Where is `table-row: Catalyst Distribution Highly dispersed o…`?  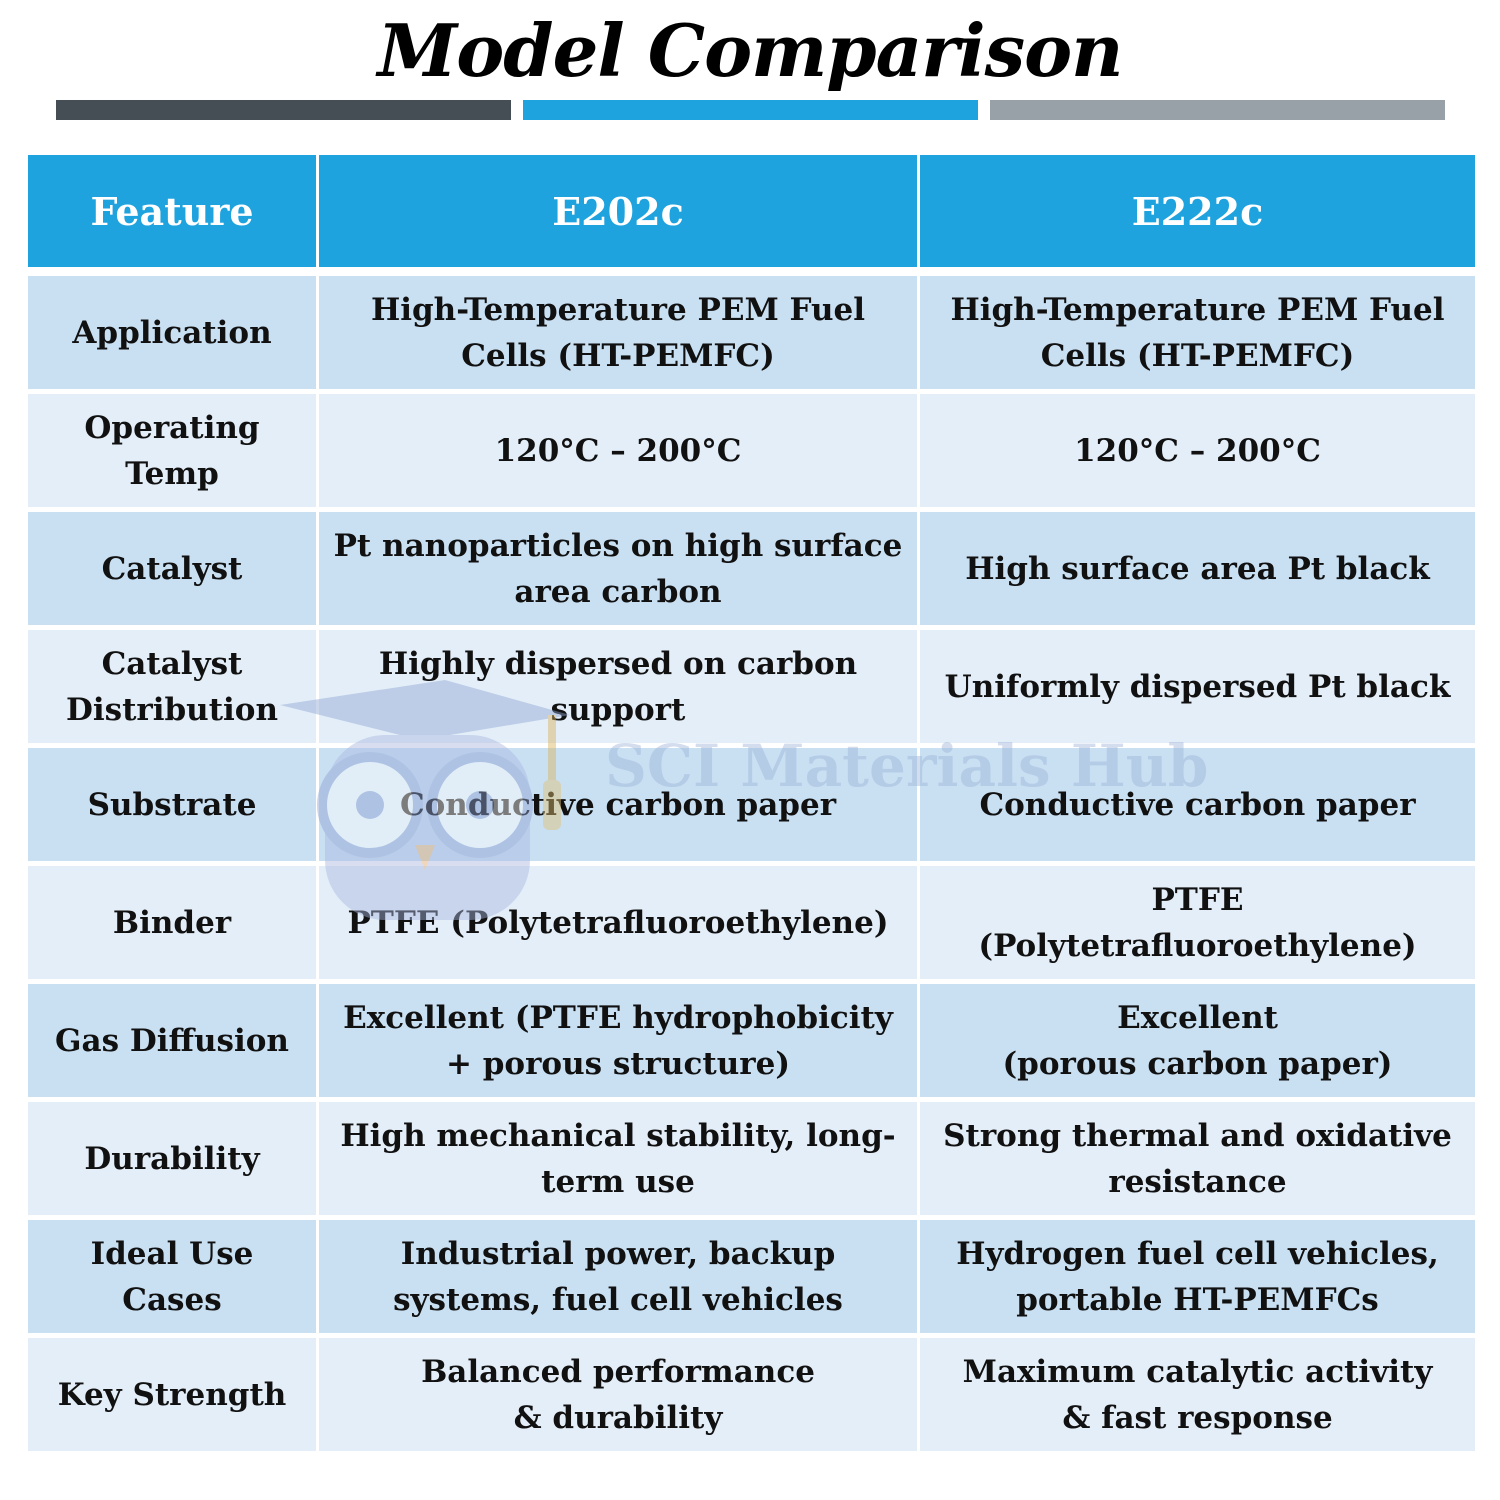
table-row: Catalyst Distribution Highly dispersed o… is located at coordinates (751, 689).